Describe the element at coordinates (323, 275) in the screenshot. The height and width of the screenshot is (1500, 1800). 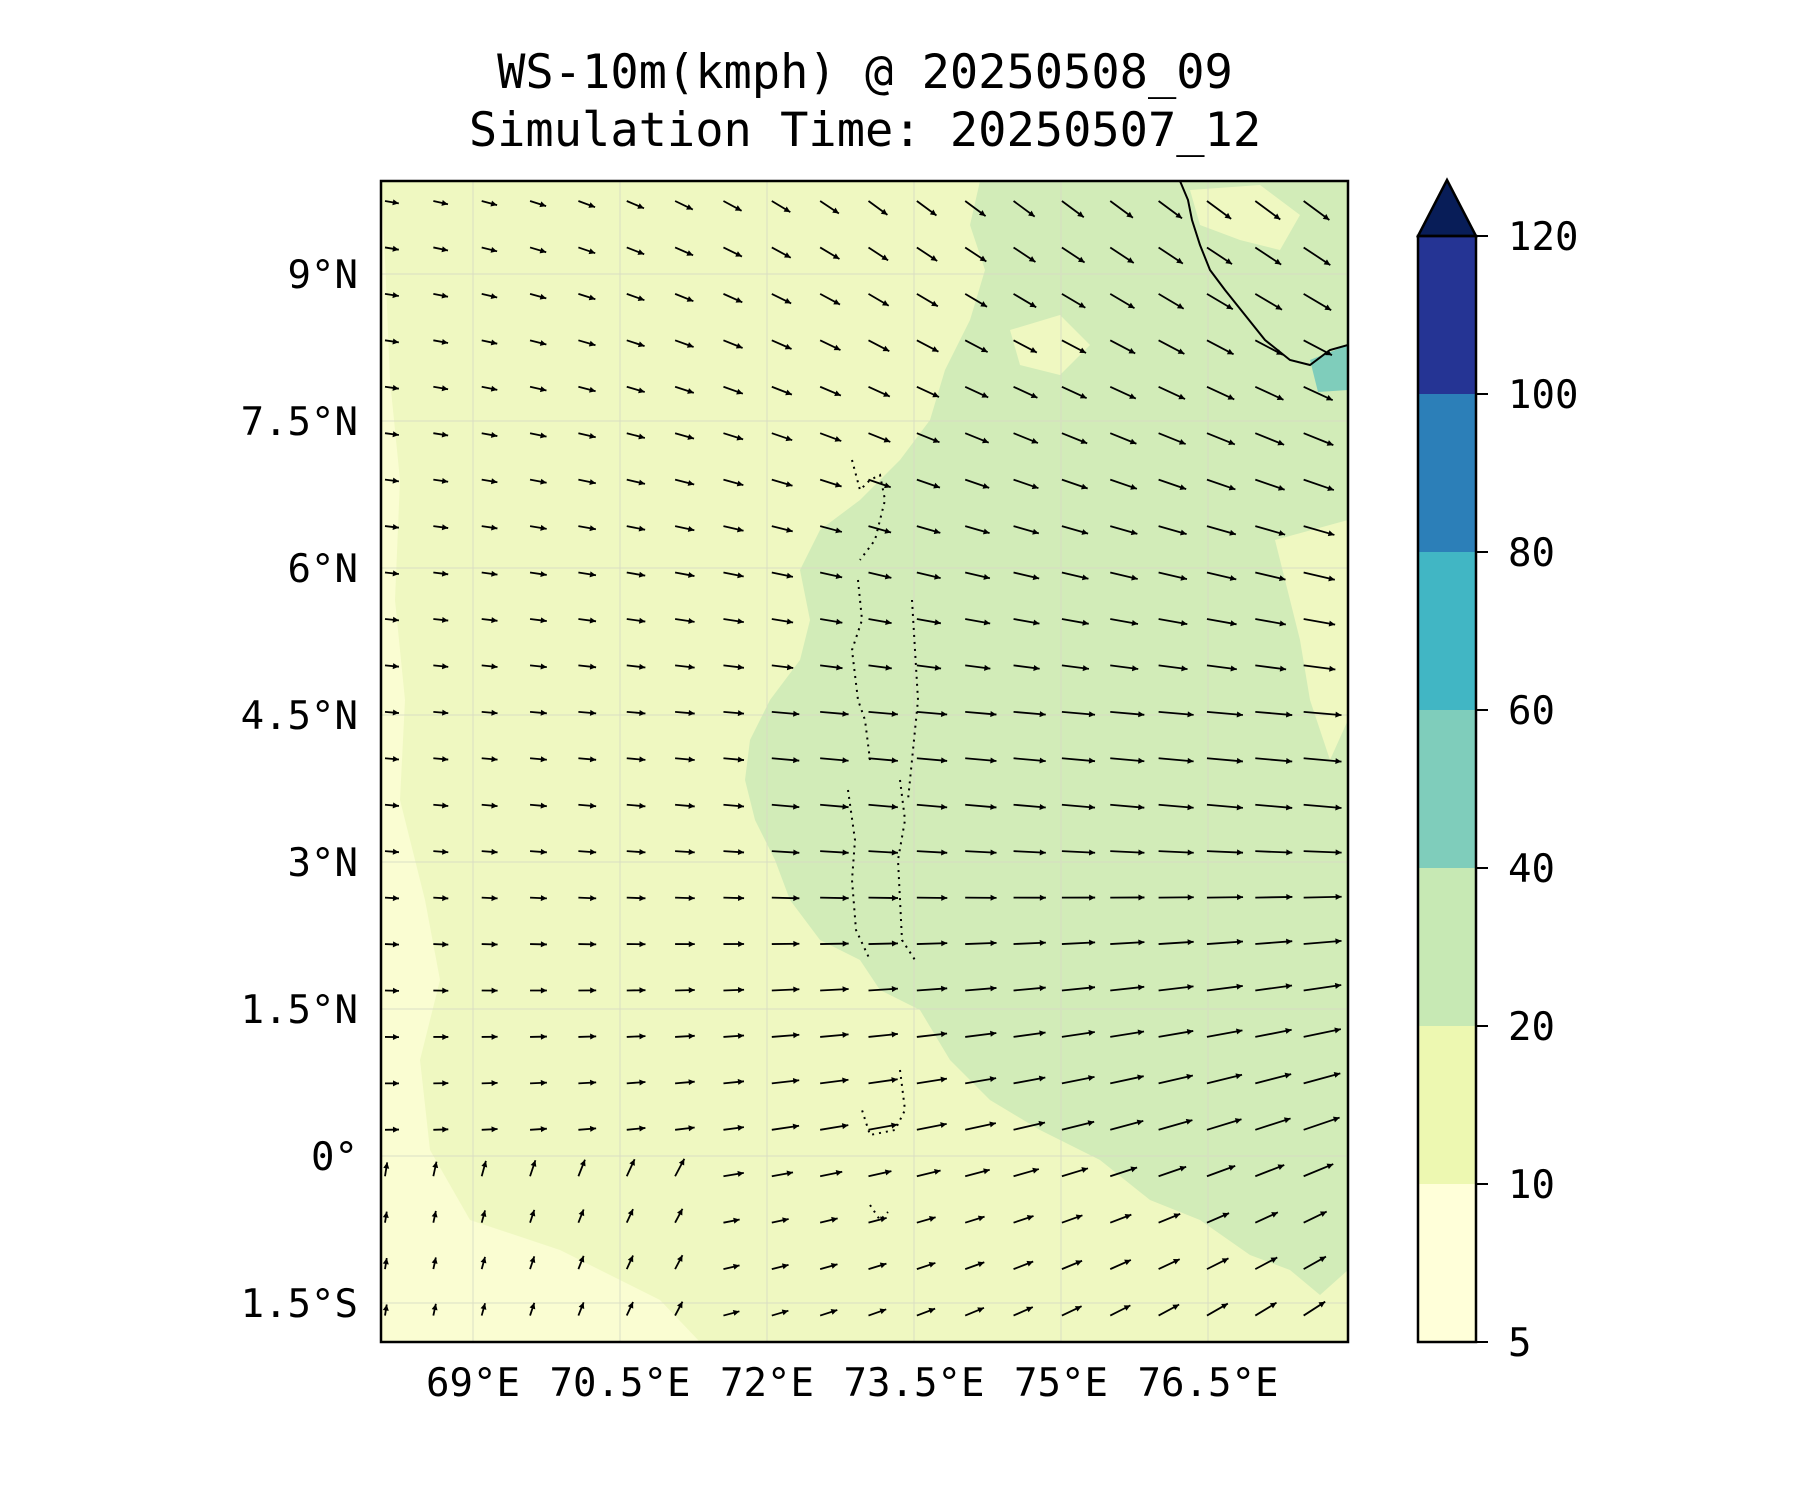
I see `lat-label: 9°N` at that location.